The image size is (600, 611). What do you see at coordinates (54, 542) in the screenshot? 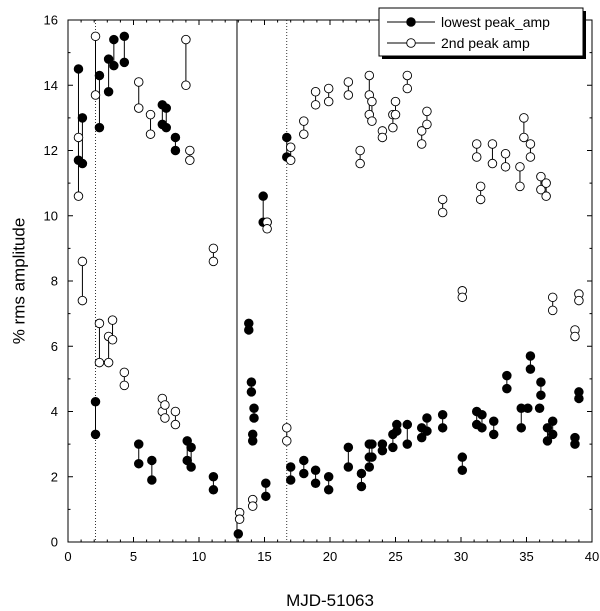
I see `y-tick-label: 0` at bounding box center [54, 542].